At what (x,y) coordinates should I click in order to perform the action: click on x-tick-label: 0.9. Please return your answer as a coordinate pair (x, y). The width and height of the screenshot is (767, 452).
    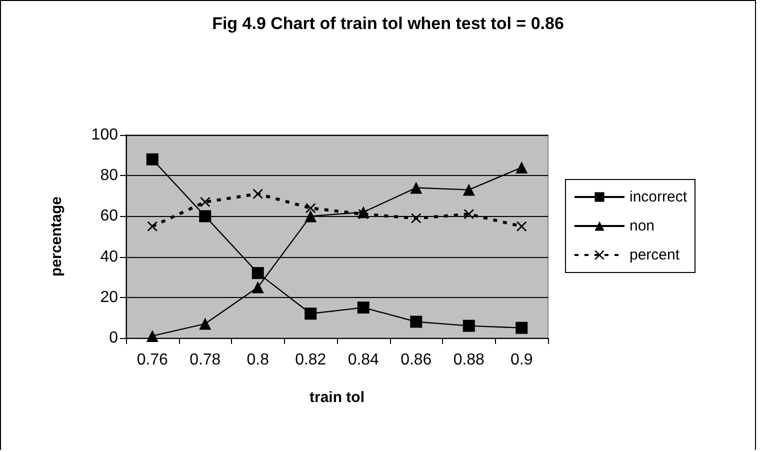
    Looking at the image, I should click on (521, 360).